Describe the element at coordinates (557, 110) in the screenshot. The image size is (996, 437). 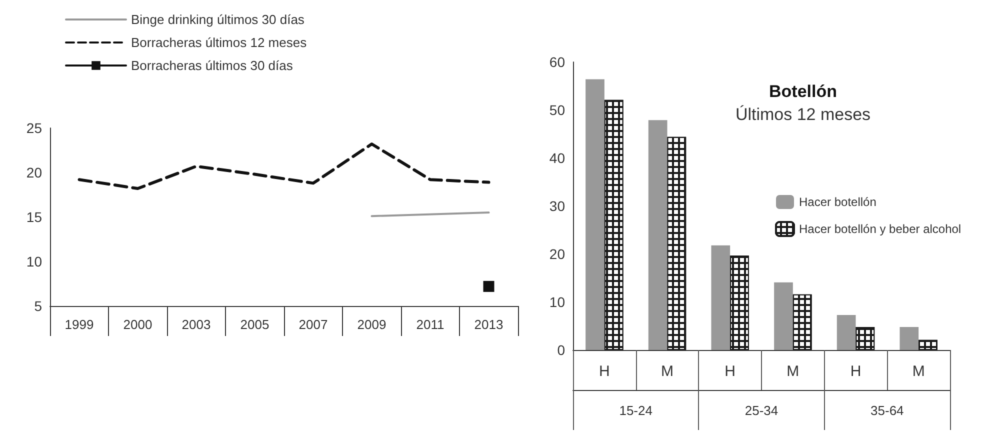
I see `y-tick-label: 50` at that location.